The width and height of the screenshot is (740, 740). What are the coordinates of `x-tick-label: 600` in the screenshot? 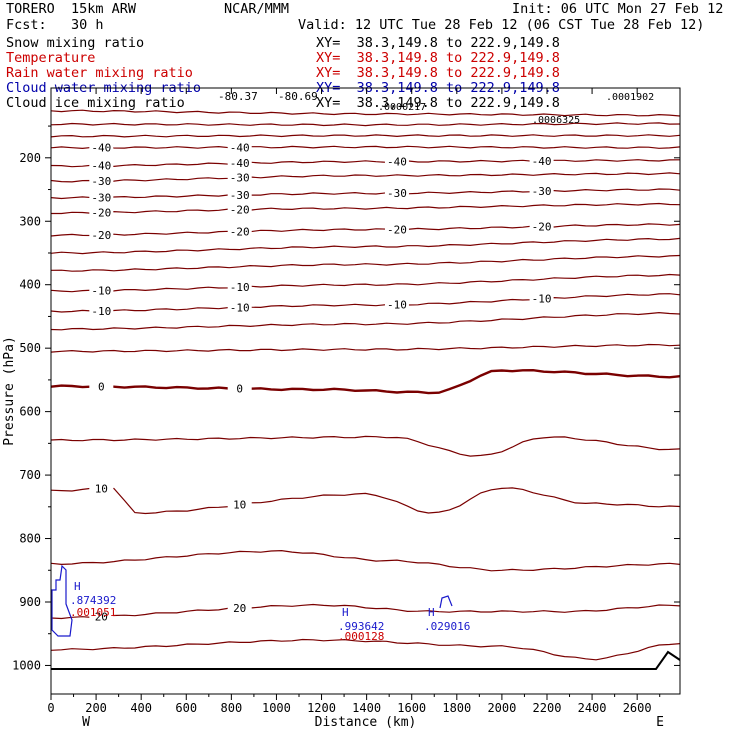 It's located at (186, 708).